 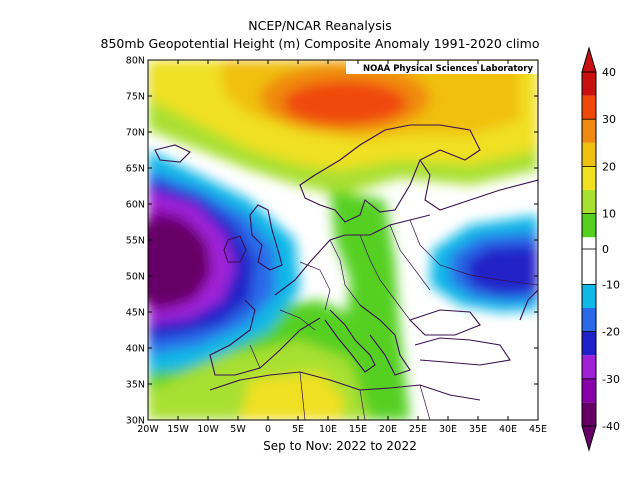 What do you see at coordinates (340, 446) in the screenshot?
I see `time-range-label: Sep to Nov: 2022 to 2022` at bounding box center [340, 446].